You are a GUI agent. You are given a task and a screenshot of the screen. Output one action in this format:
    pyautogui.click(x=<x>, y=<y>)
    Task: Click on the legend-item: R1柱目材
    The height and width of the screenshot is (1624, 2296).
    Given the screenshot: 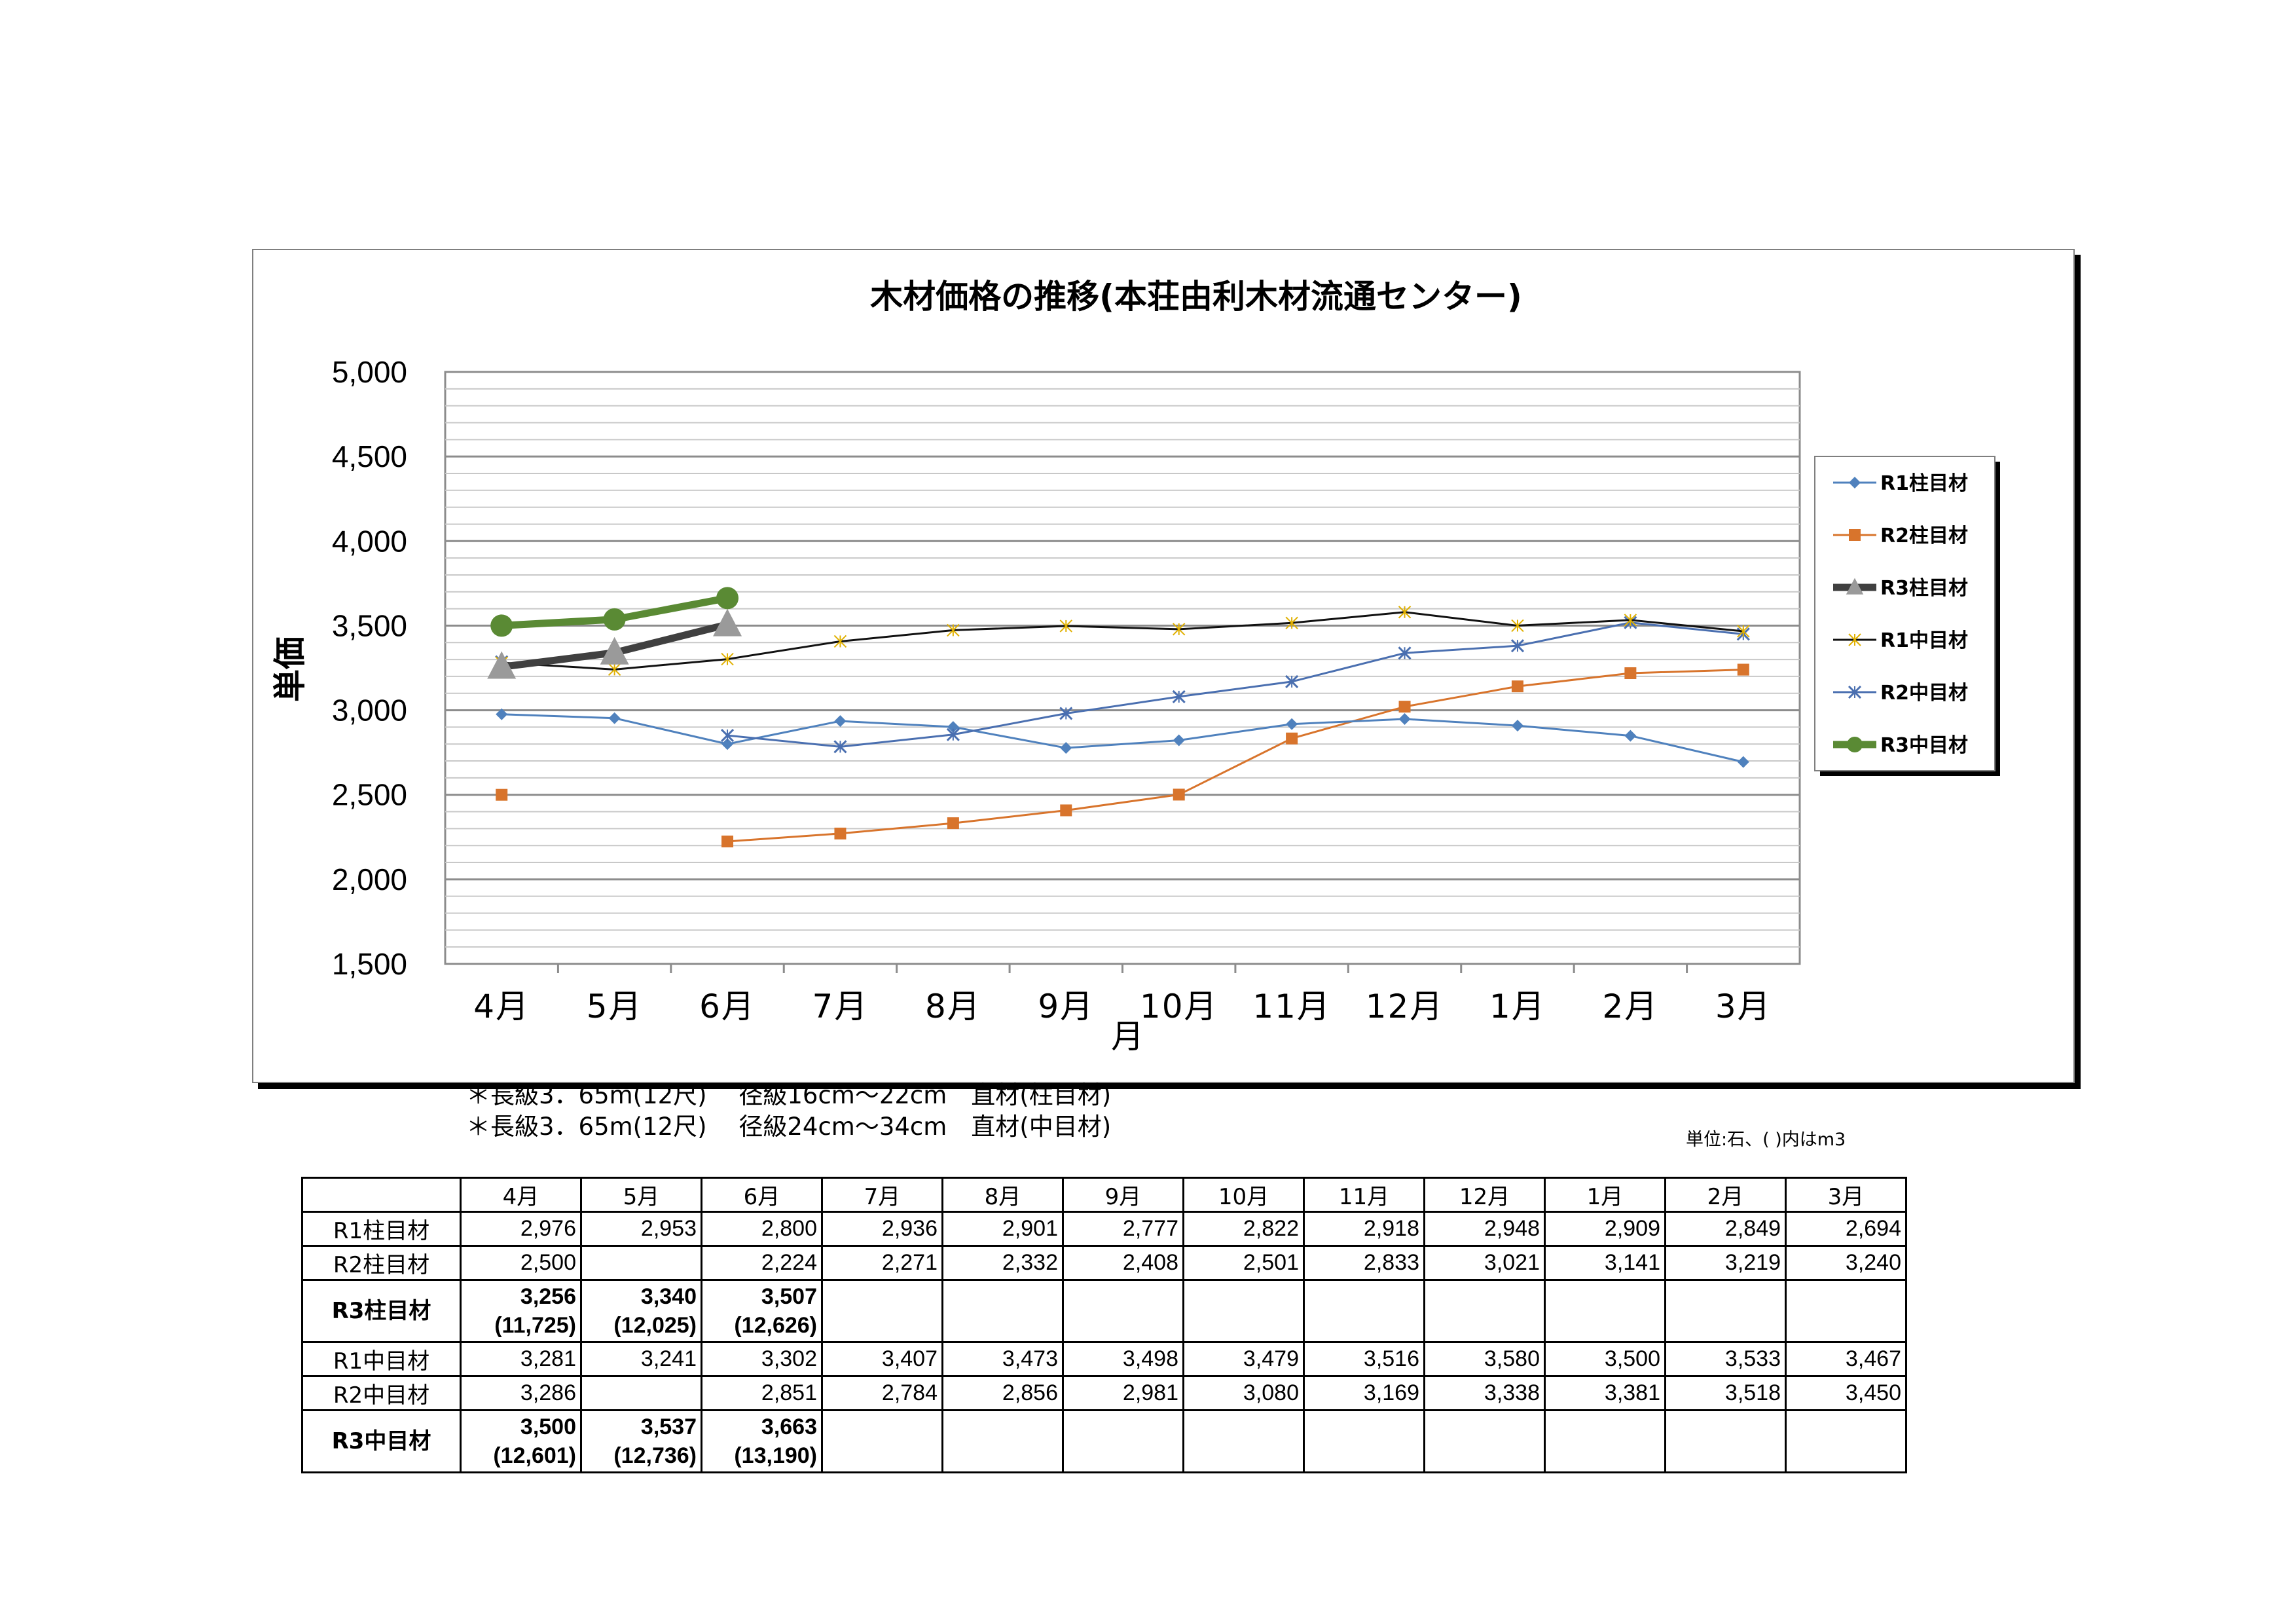 What is the action you would take?
    pyautogui.click(x=1900, y=483)
    